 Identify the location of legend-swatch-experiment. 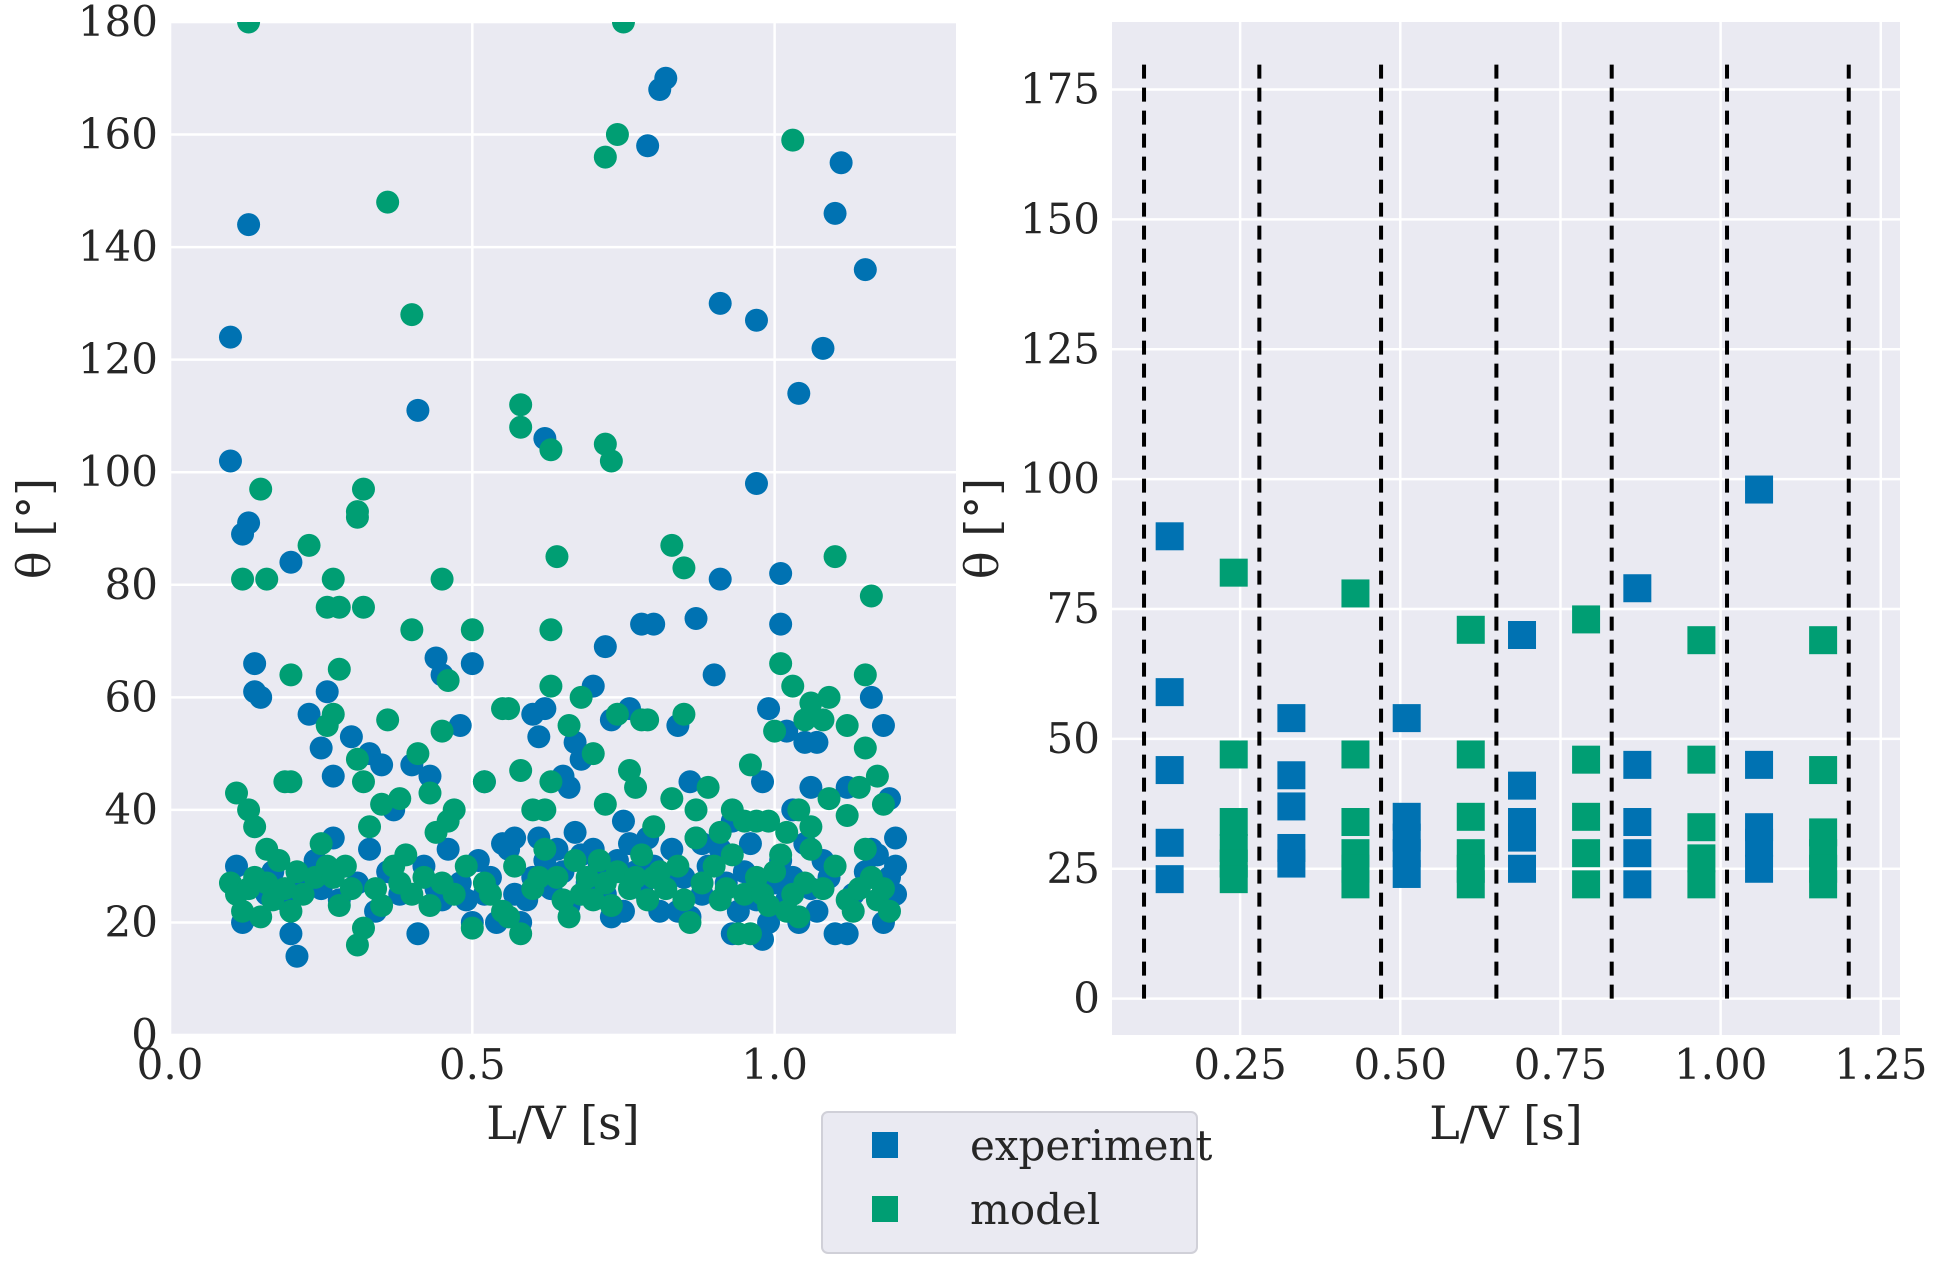
(885, 1145).